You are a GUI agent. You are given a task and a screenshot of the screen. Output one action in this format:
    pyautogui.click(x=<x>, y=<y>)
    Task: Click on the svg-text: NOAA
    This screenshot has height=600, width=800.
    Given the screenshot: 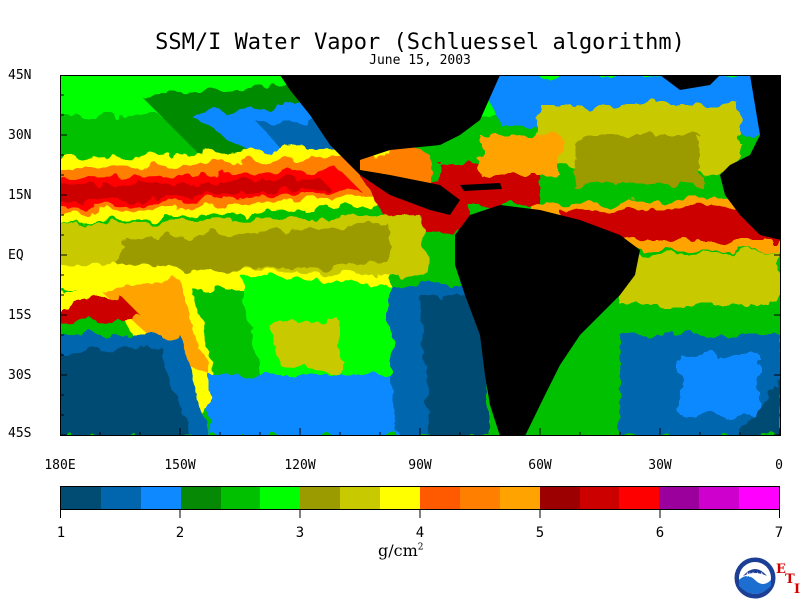 What is the action you would take?
    pyautogui.click(x=755, y=575)
    